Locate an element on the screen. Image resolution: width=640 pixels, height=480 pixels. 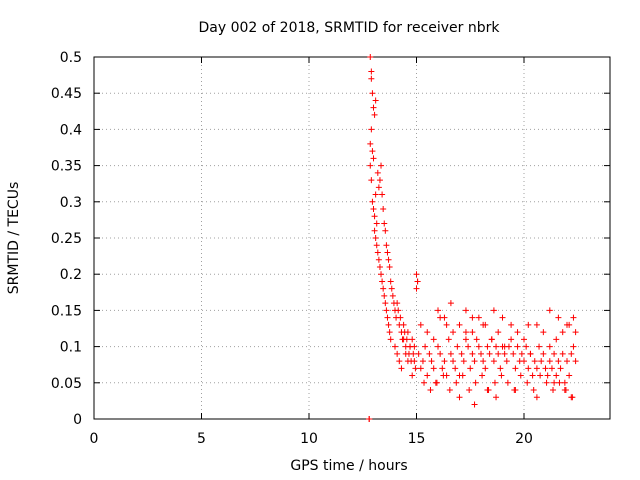
y-tick-label: 0.4 is located at coordinates (71, 130).